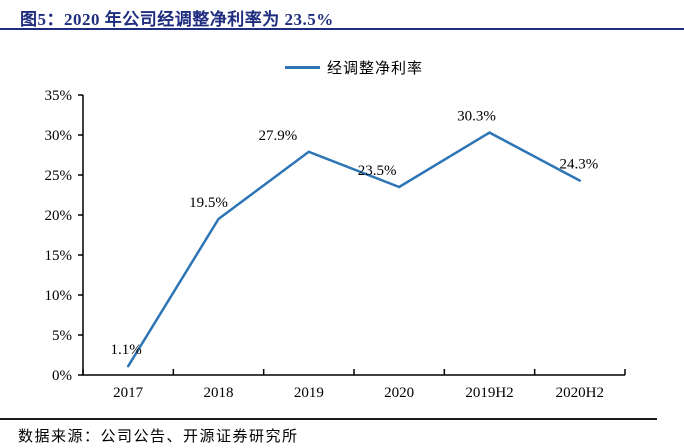  What do you see at coordinates (59, 96) in the screenshot?
I see `y-axis-label: 35%` at bounding box center [59, 96].